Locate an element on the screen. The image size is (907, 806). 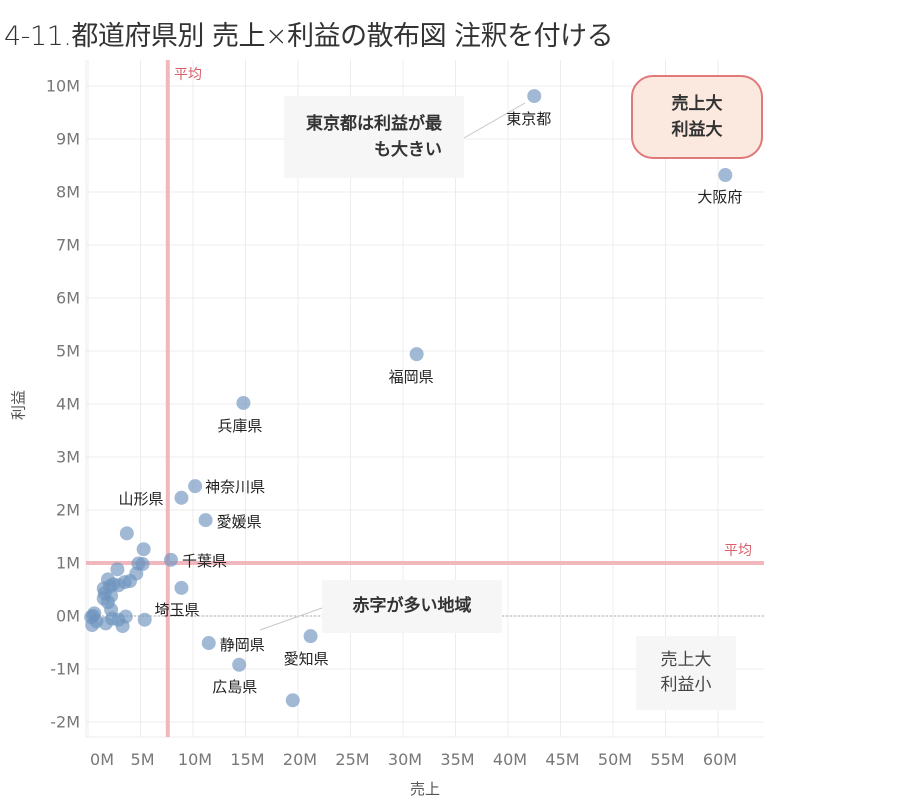
annotation-tokyo: 東京都は利益が最 も大きい is located at coordinates (374, 137).